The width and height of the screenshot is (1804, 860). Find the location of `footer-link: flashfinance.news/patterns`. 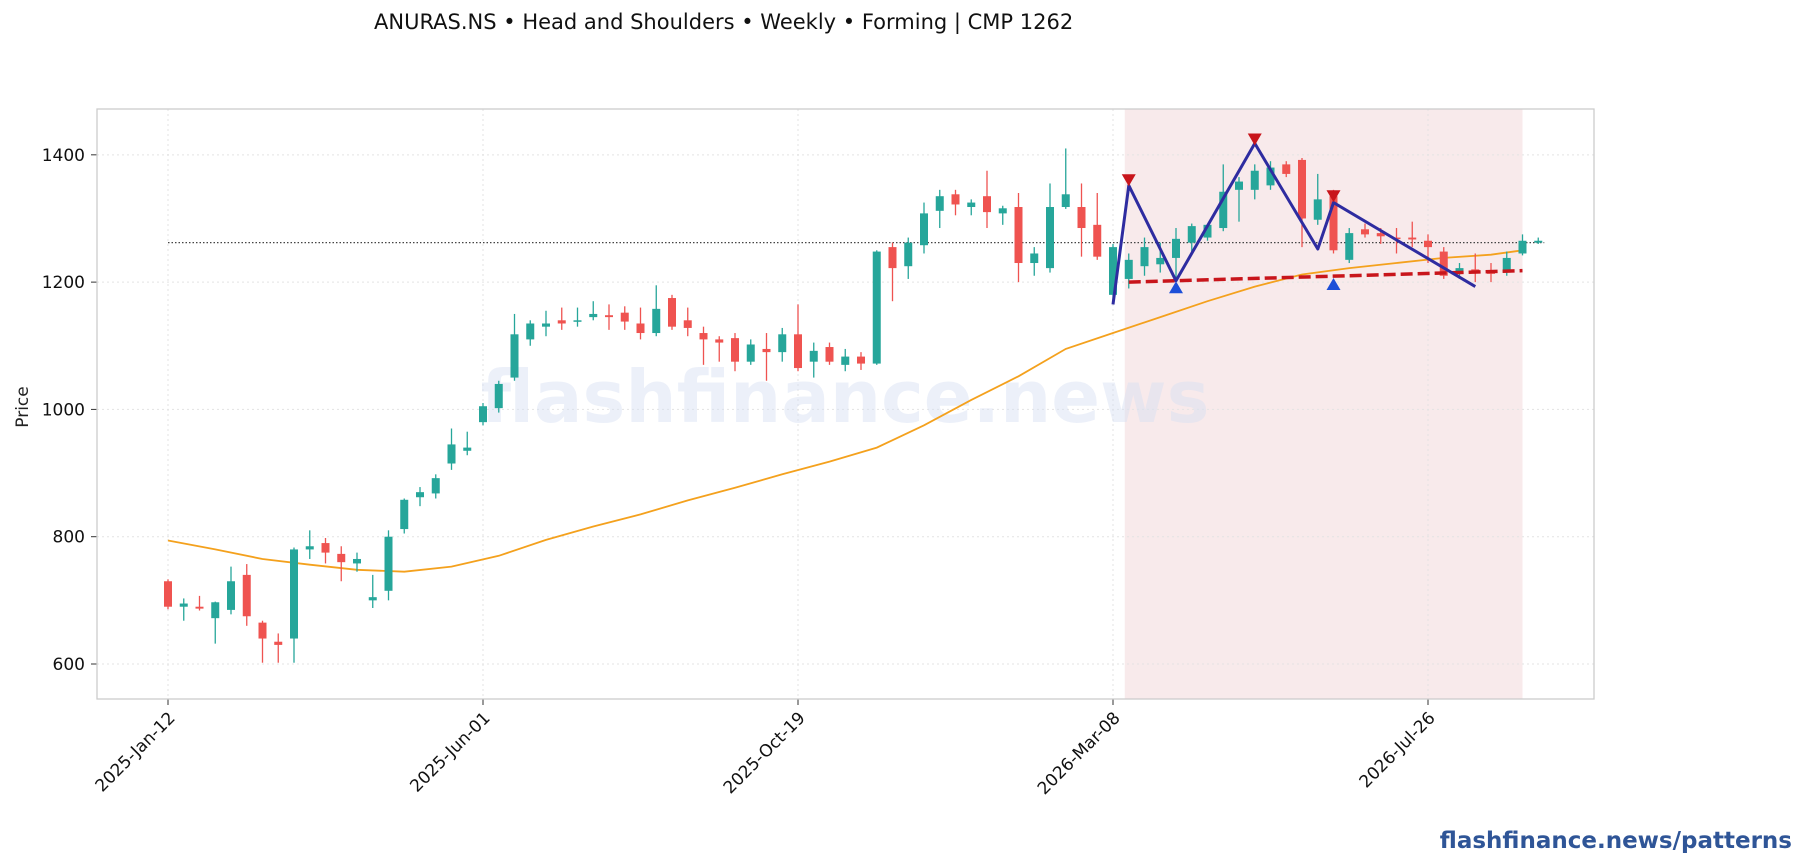

footer-link: flashfinance.news/patterns is located at coordinates (1615, 841).